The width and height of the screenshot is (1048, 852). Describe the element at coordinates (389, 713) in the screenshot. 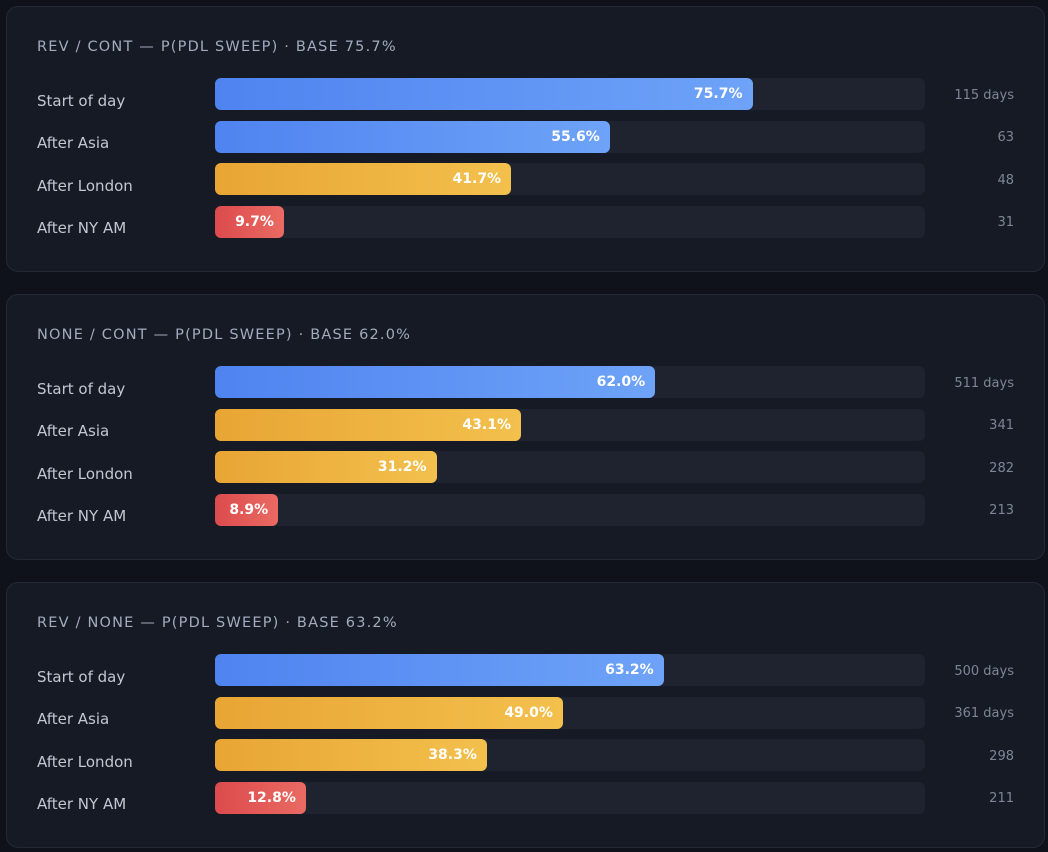

I see `bar: 49.0%` at that location.